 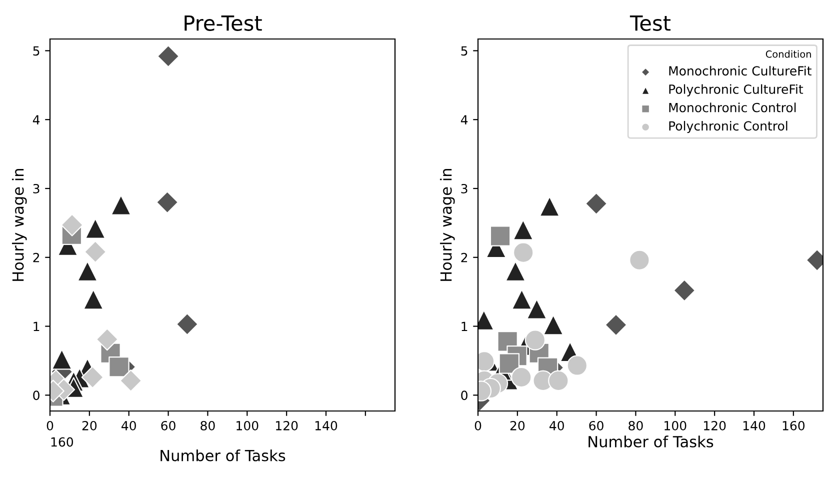 I want to click on chart-title: Test, so click(x=650, y=23).